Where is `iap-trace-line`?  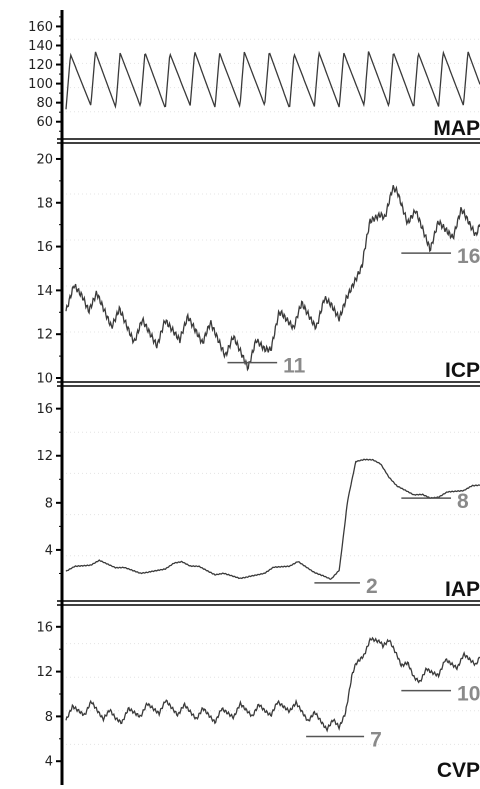
iap-trace-line is located at coordinates (272, 519).